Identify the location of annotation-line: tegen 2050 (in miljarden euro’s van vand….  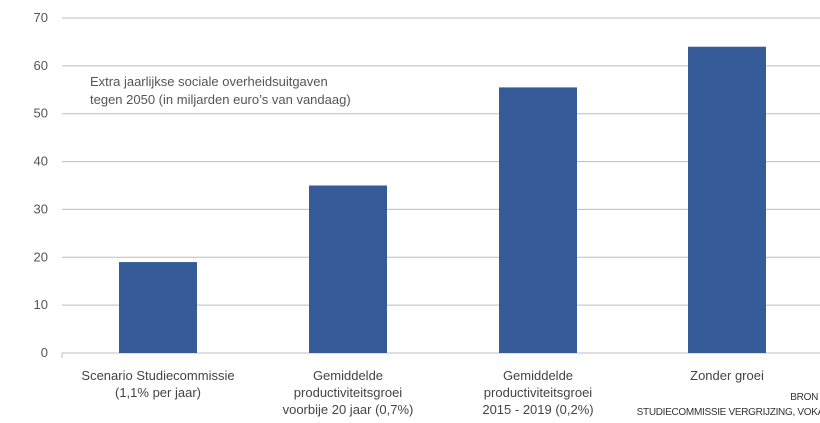
(220, 99).